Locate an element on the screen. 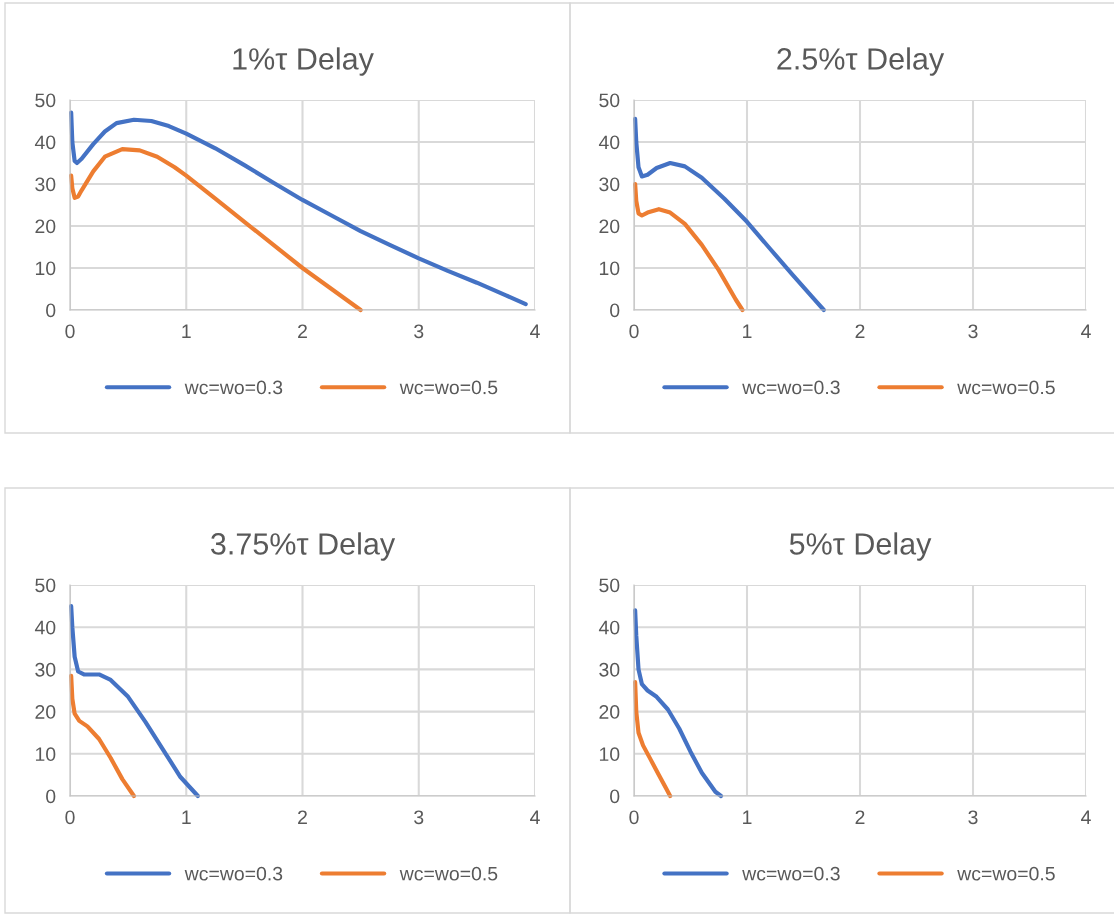 The image size is (1114, 915). chart-title: 5%τ Delay is located at coordinates (860, 546).